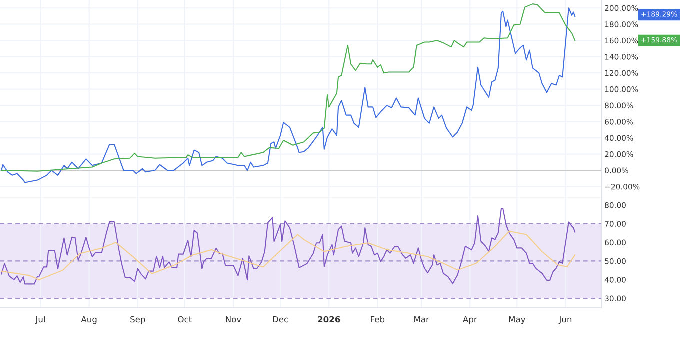 The width and height of the screenshot is (680, 344). Describe the element at coordinates (470, 320) in the screenshot. I see `x-tick-label: Apr` at that location.